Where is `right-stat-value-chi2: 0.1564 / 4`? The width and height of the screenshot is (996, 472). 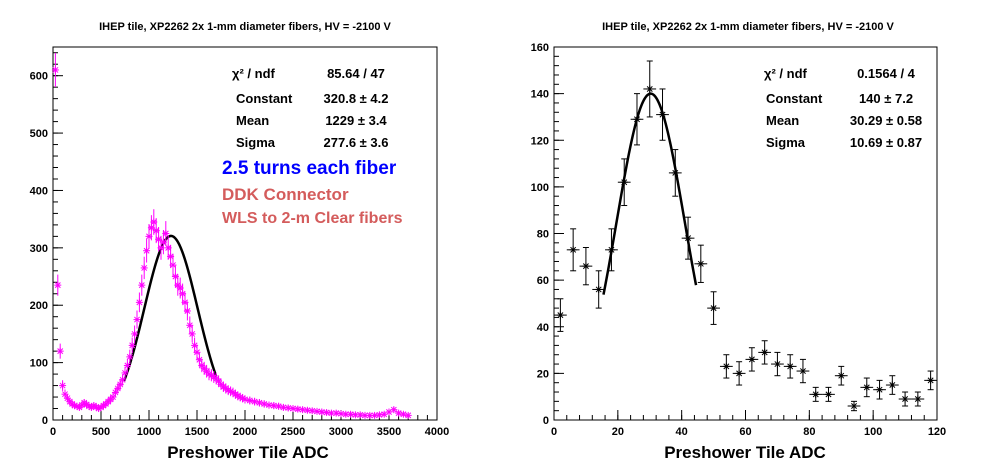 right-stat-value-chi2: 0.1564 / 4 is located at coordinates (886, 73).